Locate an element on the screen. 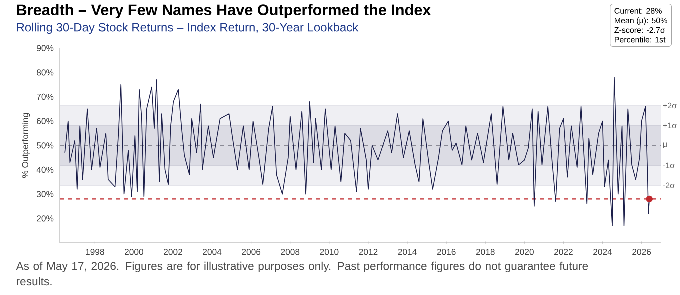 Image resolution: width=680 pixels, height=295 pixels. x-tick-label: 2008 is located at coordinates (290, 252).